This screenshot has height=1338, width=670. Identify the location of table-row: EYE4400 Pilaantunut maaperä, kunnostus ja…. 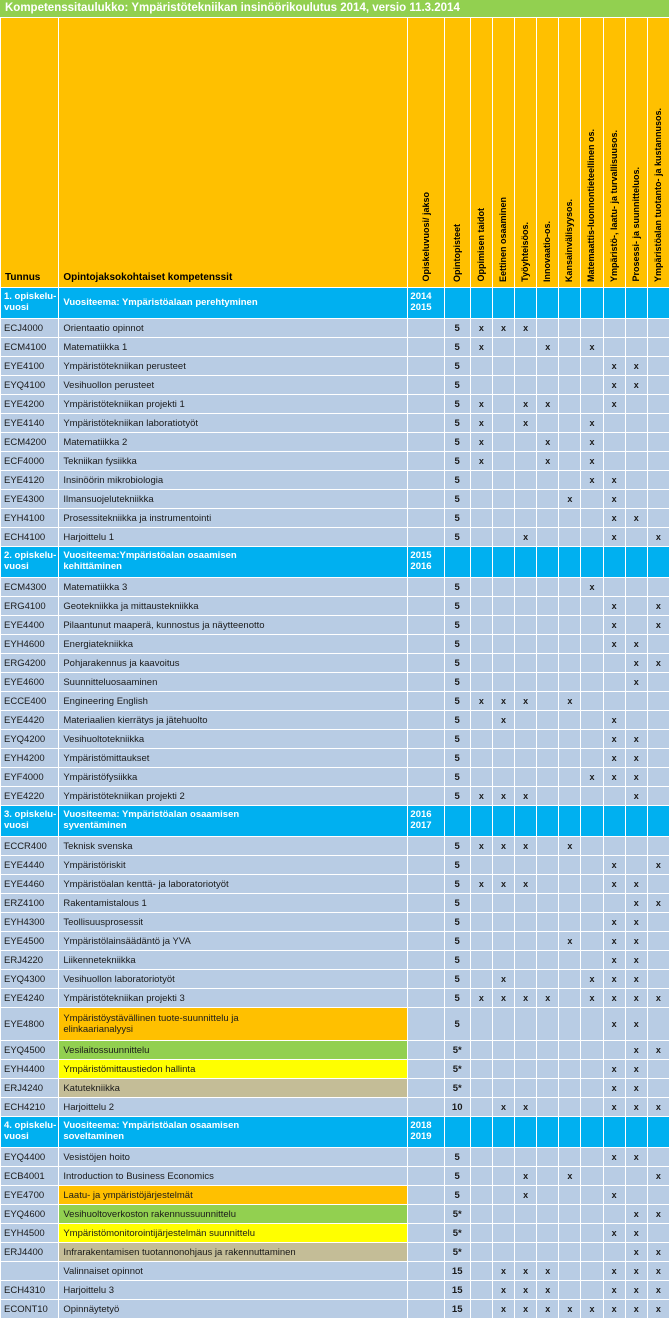
(335, 625).